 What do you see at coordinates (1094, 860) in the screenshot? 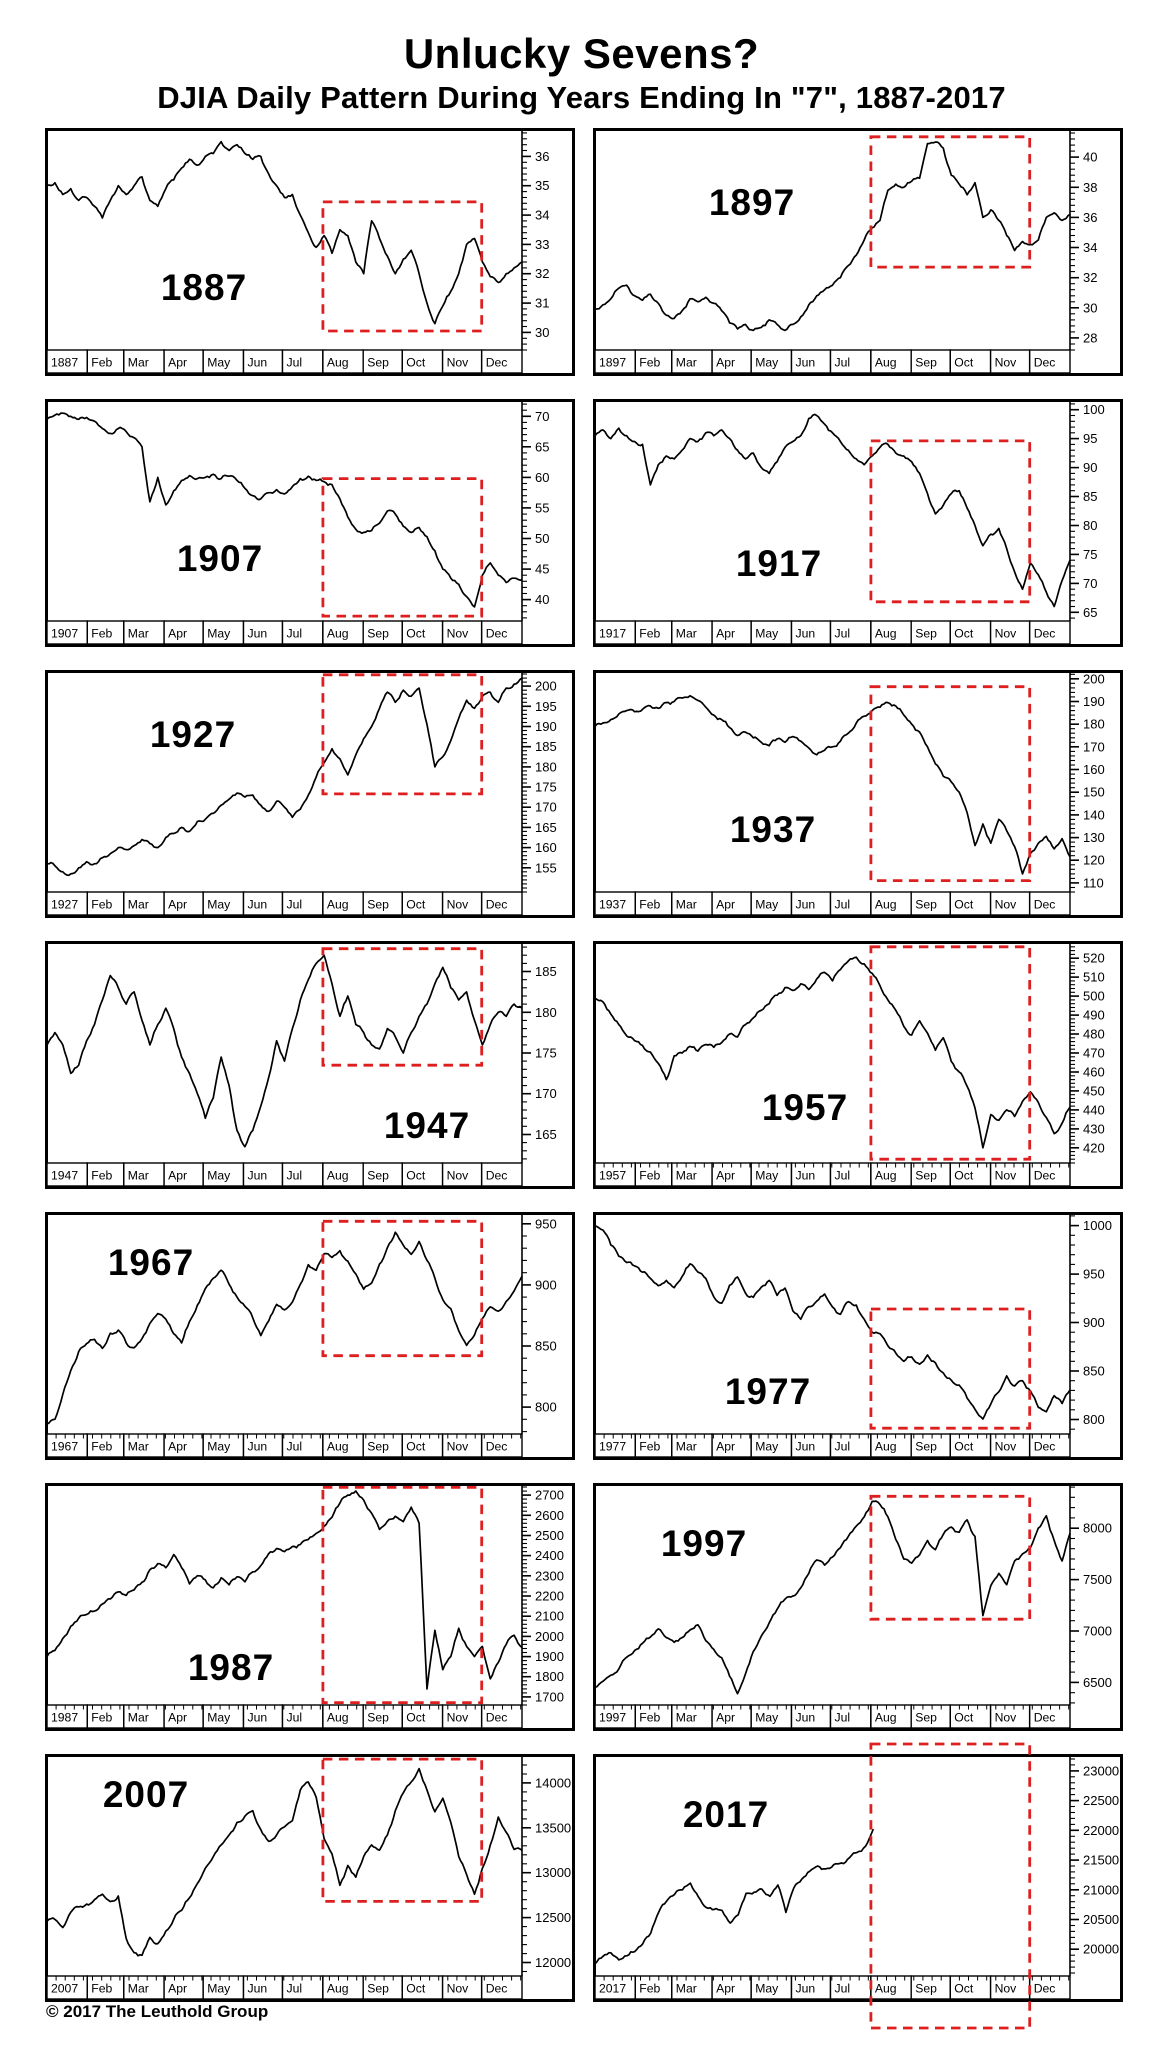
I see `y-tick-label: 120` at bounding box center [1094, 860].